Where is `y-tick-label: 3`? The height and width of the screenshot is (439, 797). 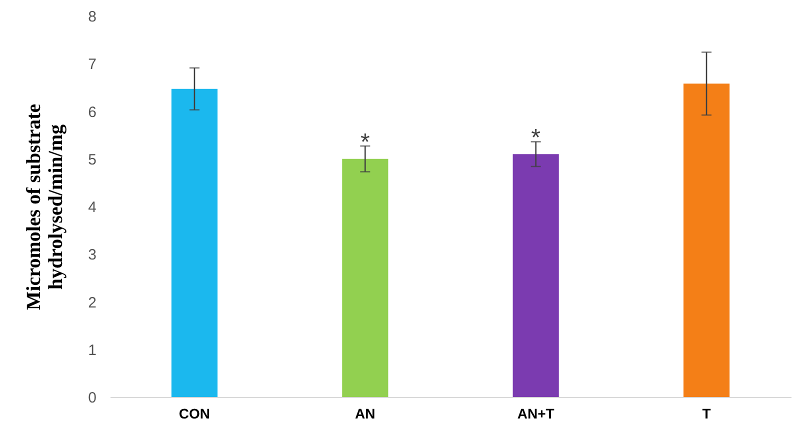 y-tick-label: 3 is located at coordinates (92, 255).